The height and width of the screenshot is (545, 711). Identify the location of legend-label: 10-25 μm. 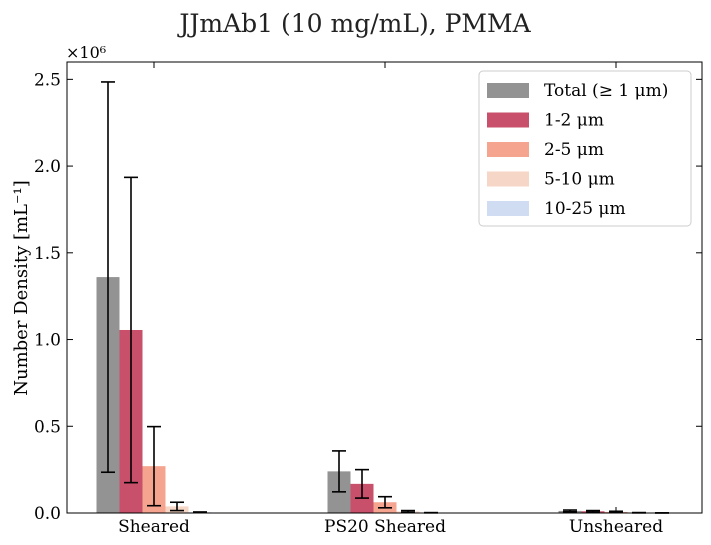
(585, 209).